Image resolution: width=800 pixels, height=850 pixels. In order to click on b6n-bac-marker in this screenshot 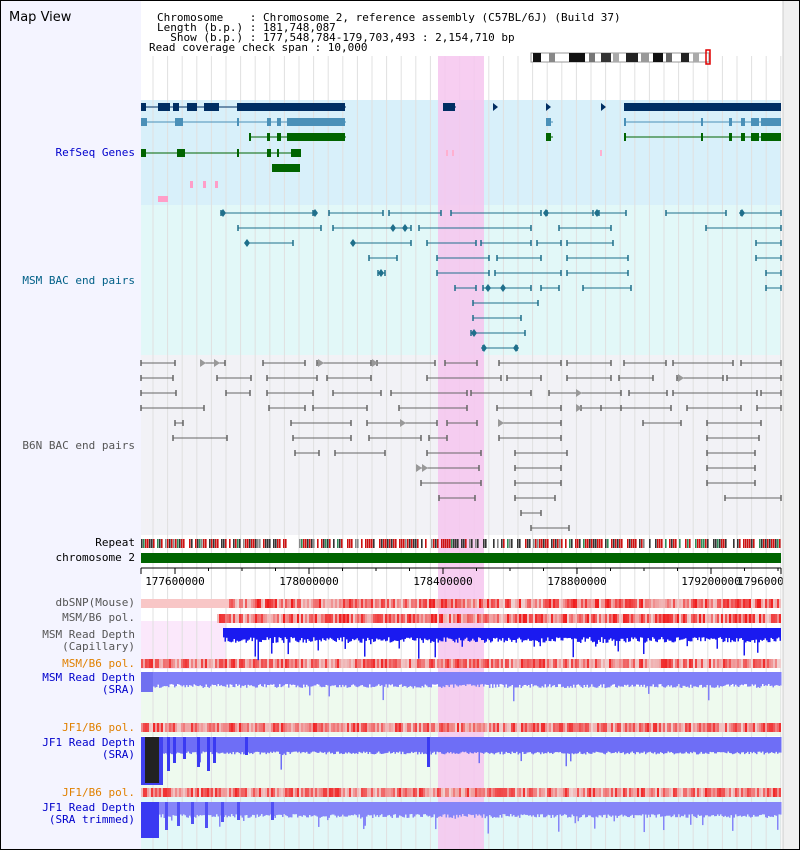, I will do `click(579, 393)`.